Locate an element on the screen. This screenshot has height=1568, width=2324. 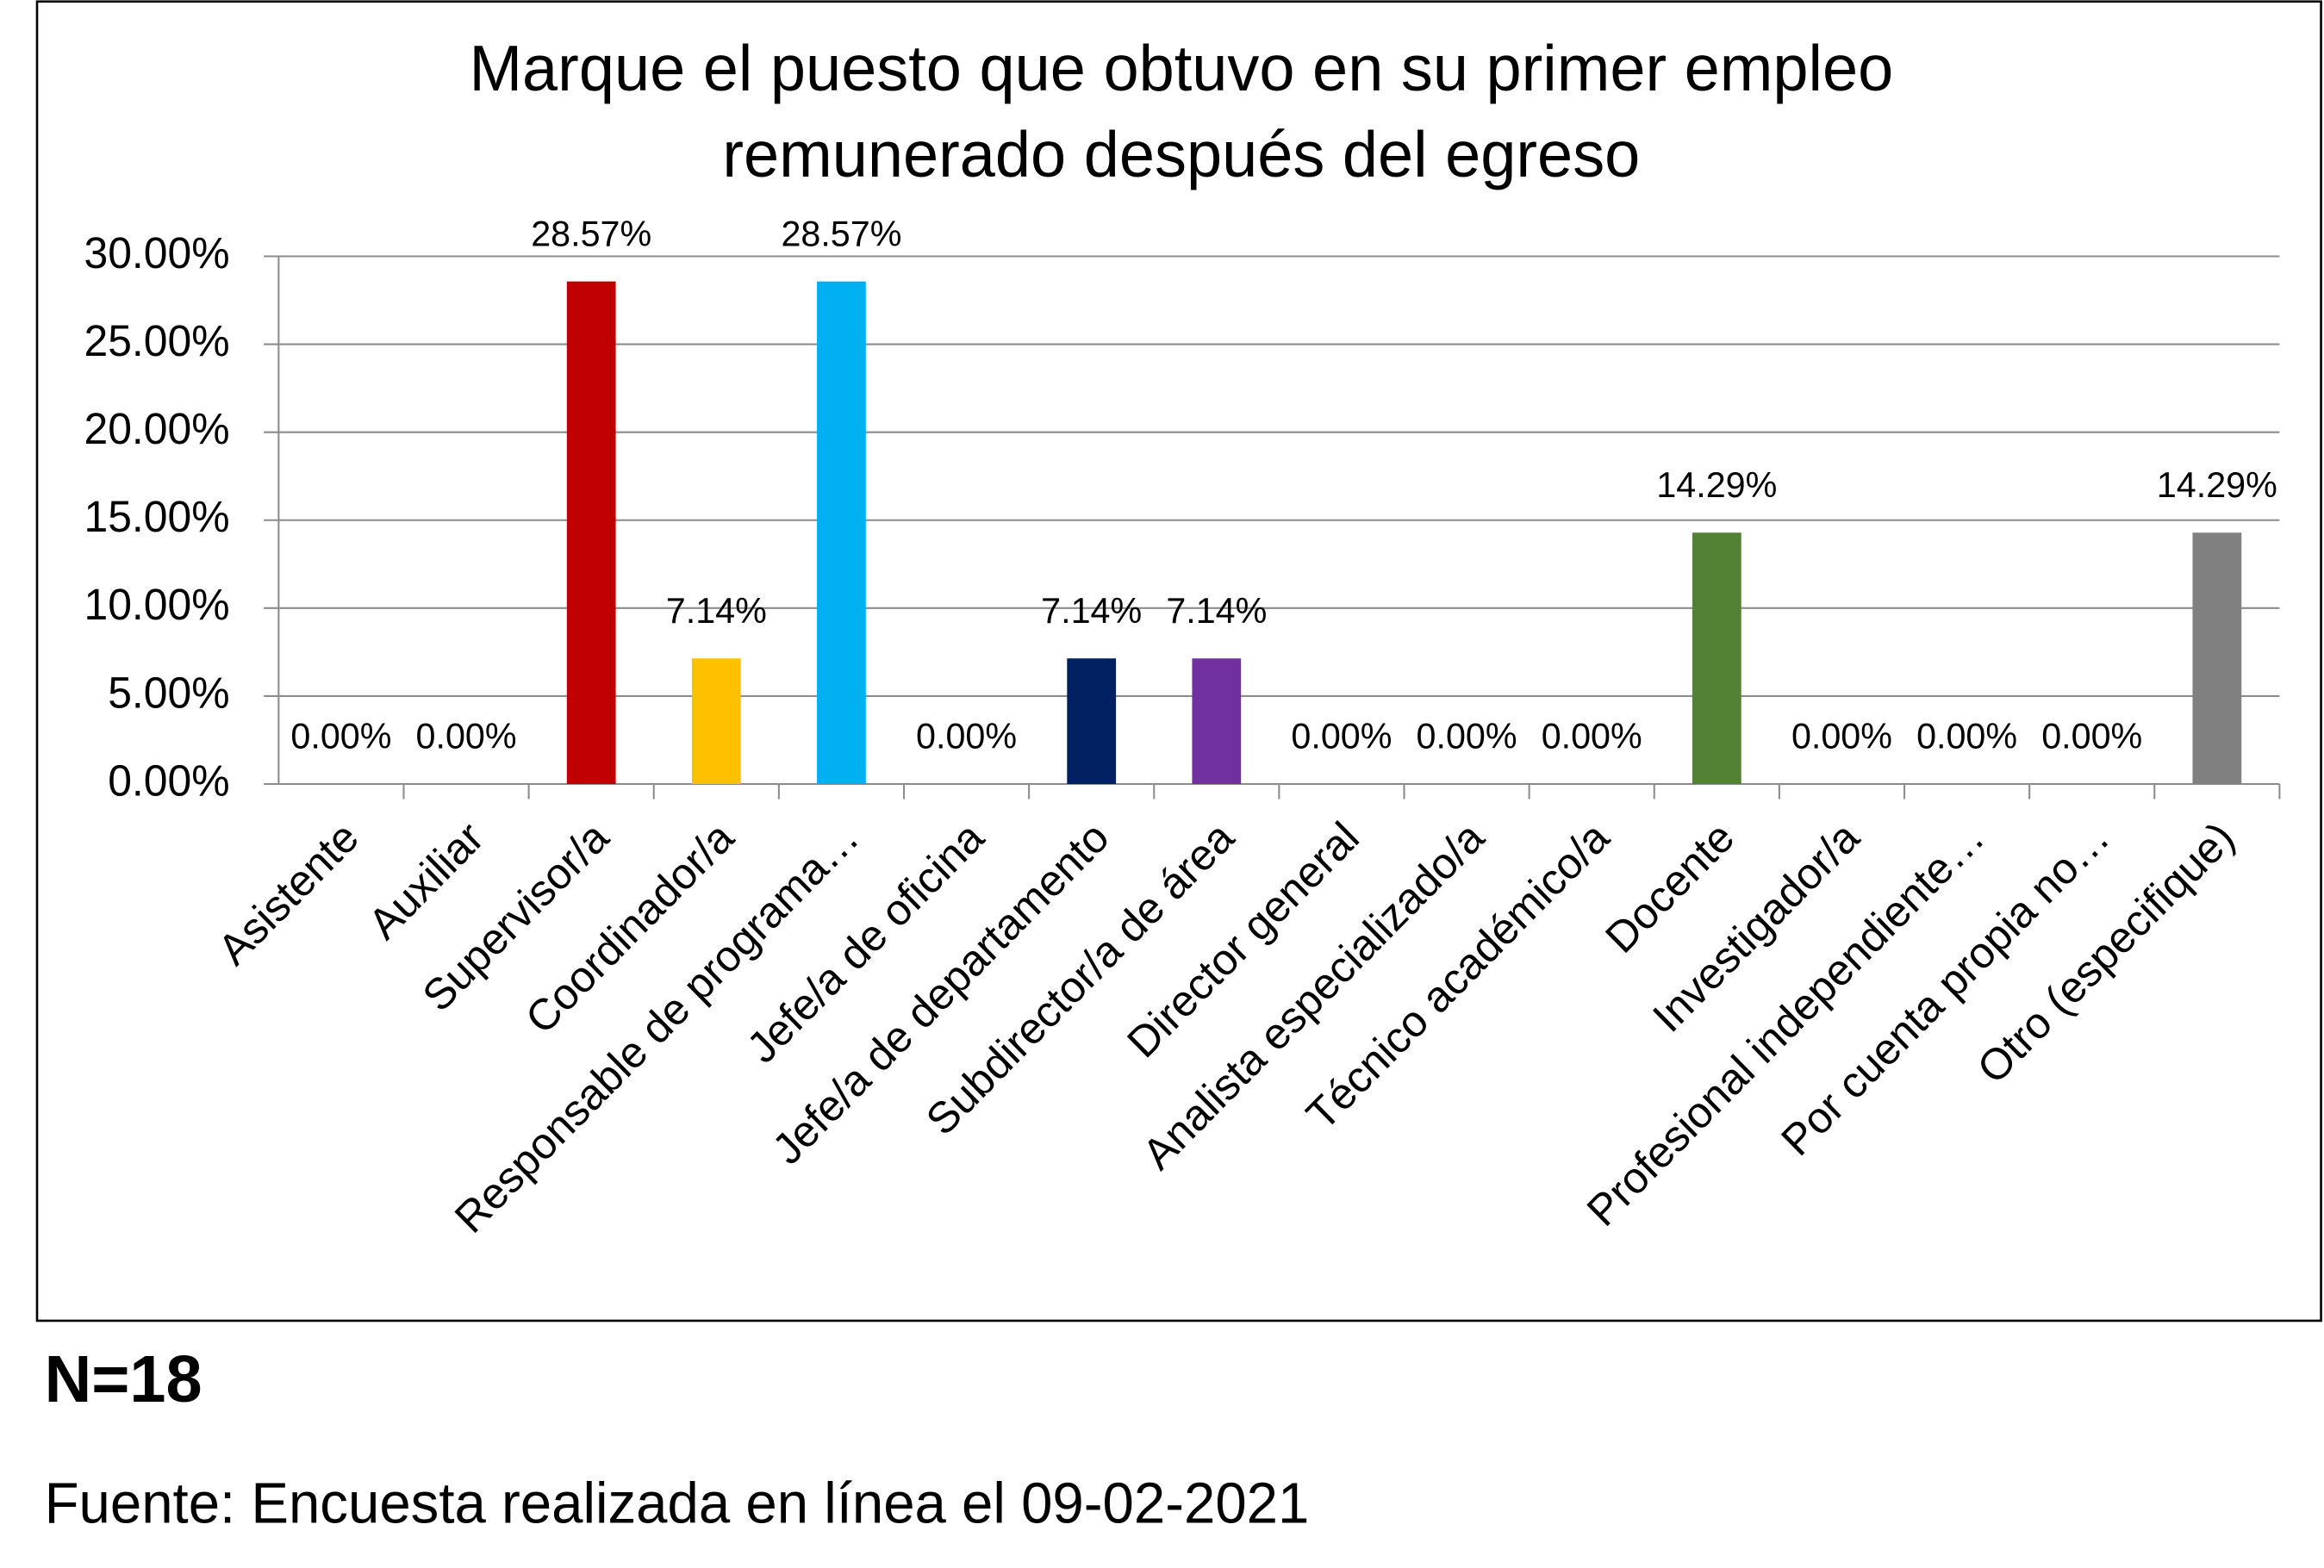
y-tick-label: 10.00% is located at coordinates (156, 605).